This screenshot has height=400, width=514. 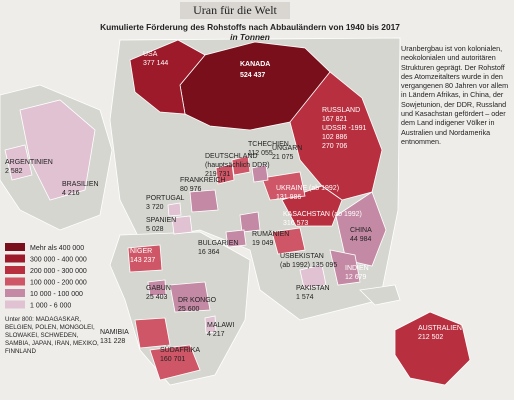 I want to click on country-label: 5 028, so click(x=155, y=229).